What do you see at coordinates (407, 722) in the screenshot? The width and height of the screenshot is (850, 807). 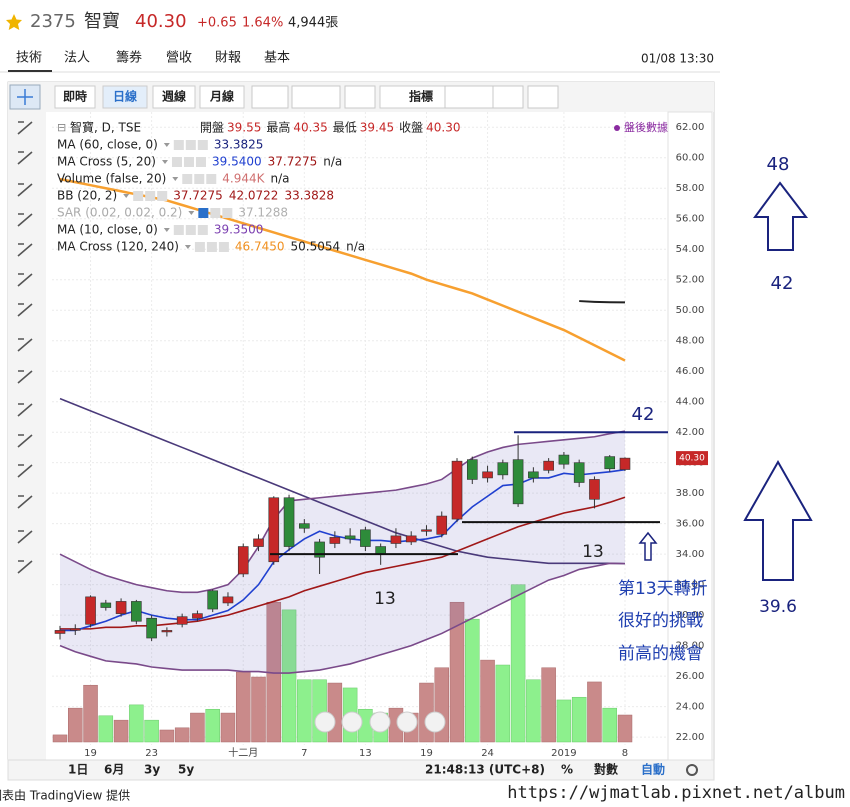 I see `zoom-in` at bounding box center [407, 722].